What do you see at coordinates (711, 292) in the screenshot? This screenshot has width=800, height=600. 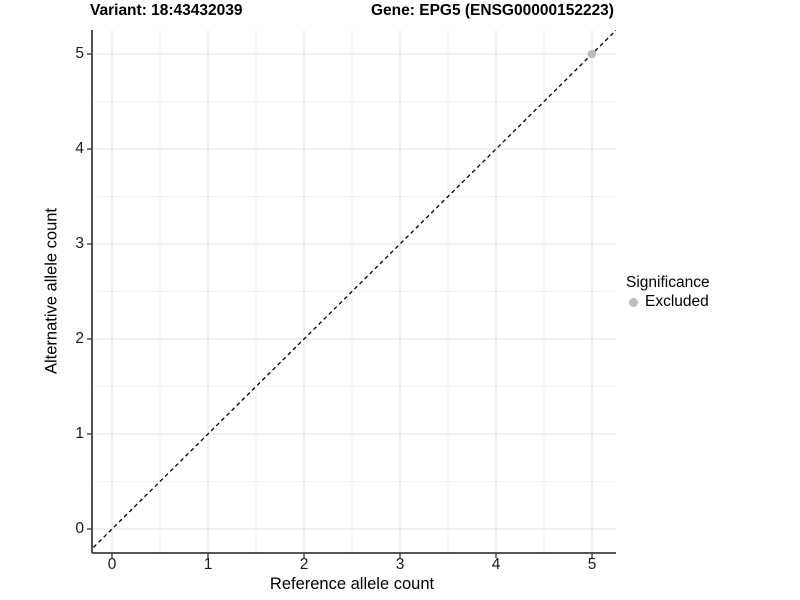 I see `legend: Significance Excluded` at bounding box center [711, 292].